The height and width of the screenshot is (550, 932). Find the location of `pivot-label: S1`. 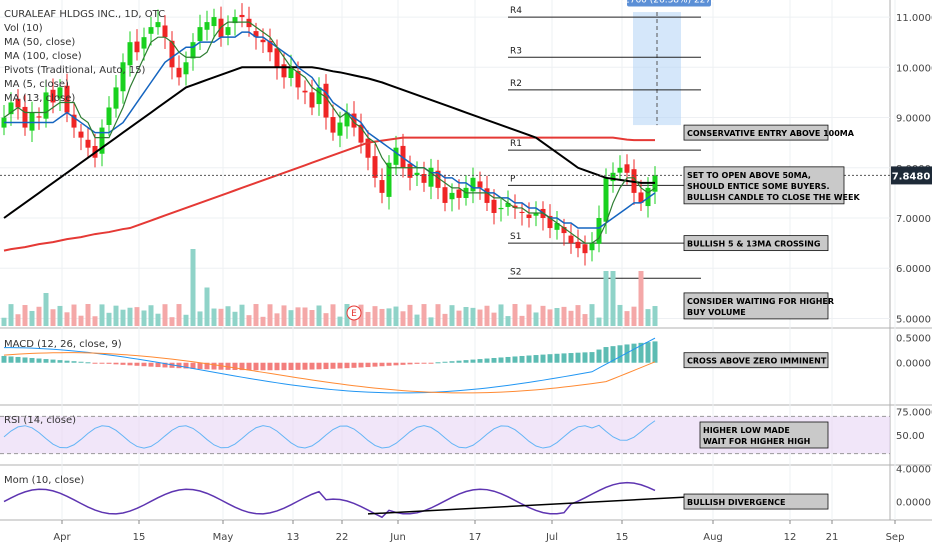

pivot-label: S1 is located at coordinates (515, 237).